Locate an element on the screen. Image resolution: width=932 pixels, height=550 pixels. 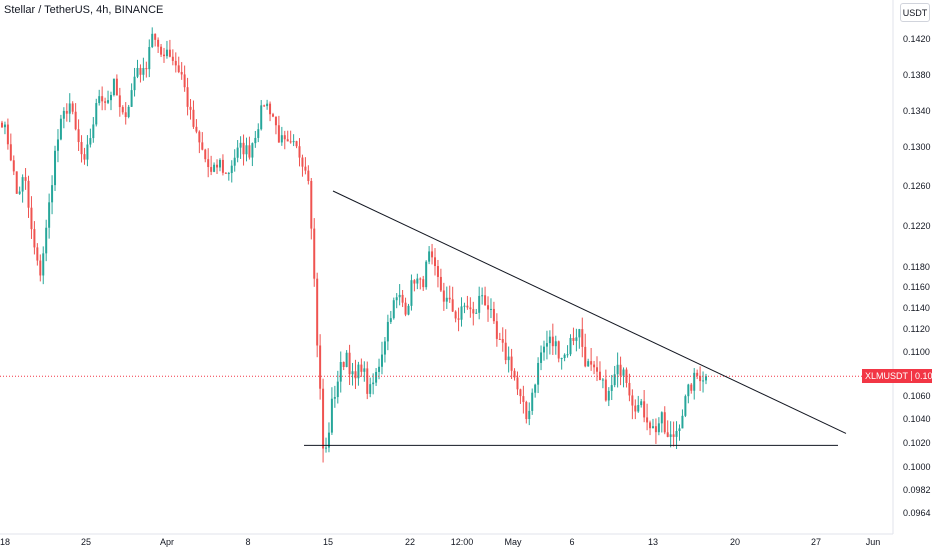
price-tick-3: 0.1300 is located at coordinates (917, 147).